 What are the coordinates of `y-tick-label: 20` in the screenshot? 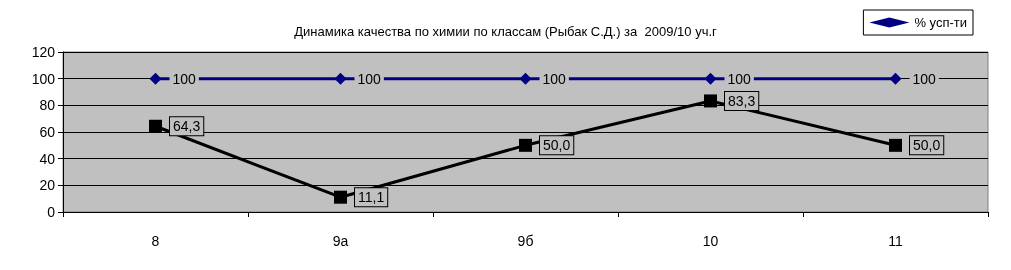 It's located at (47, 185).